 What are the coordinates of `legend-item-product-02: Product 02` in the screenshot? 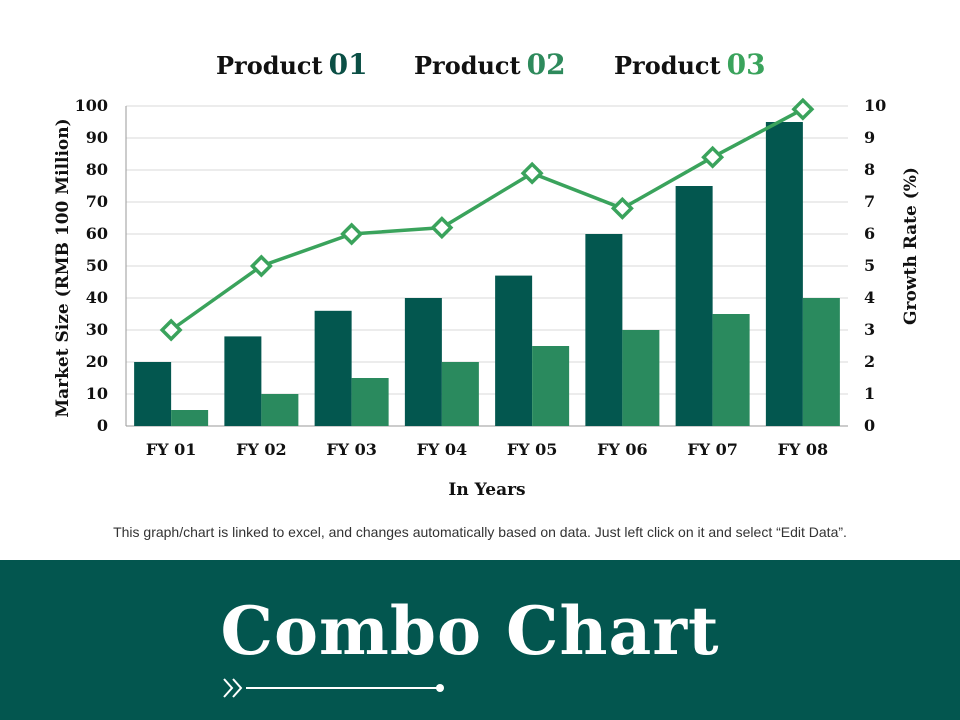 It's located at (490, 64).